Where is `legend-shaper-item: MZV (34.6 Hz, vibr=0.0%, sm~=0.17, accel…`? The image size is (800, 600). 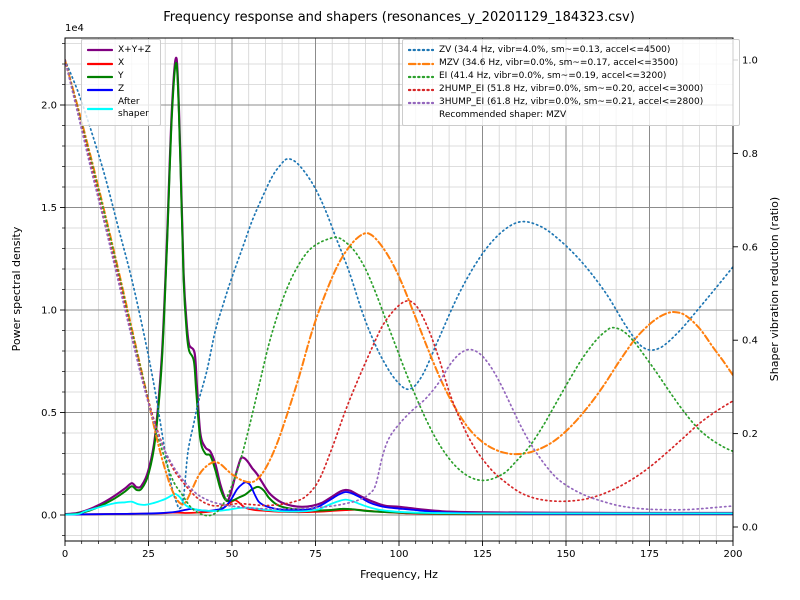
legend-shaper-item: MZV (34.6 Hz, vibr=0.0%, sm~=0.17, accel… is located at coordinates (570, 64).